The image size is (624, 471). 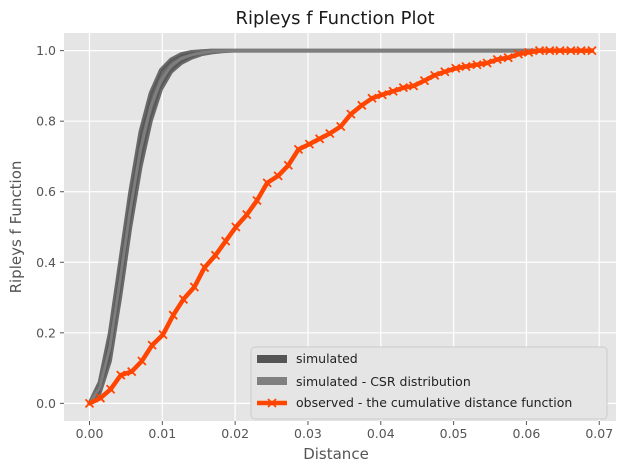 What do you see at coordinates (272, 359) in the screenshot?
I see `legend-swatch-simulated` at bounding box center [272, 359].